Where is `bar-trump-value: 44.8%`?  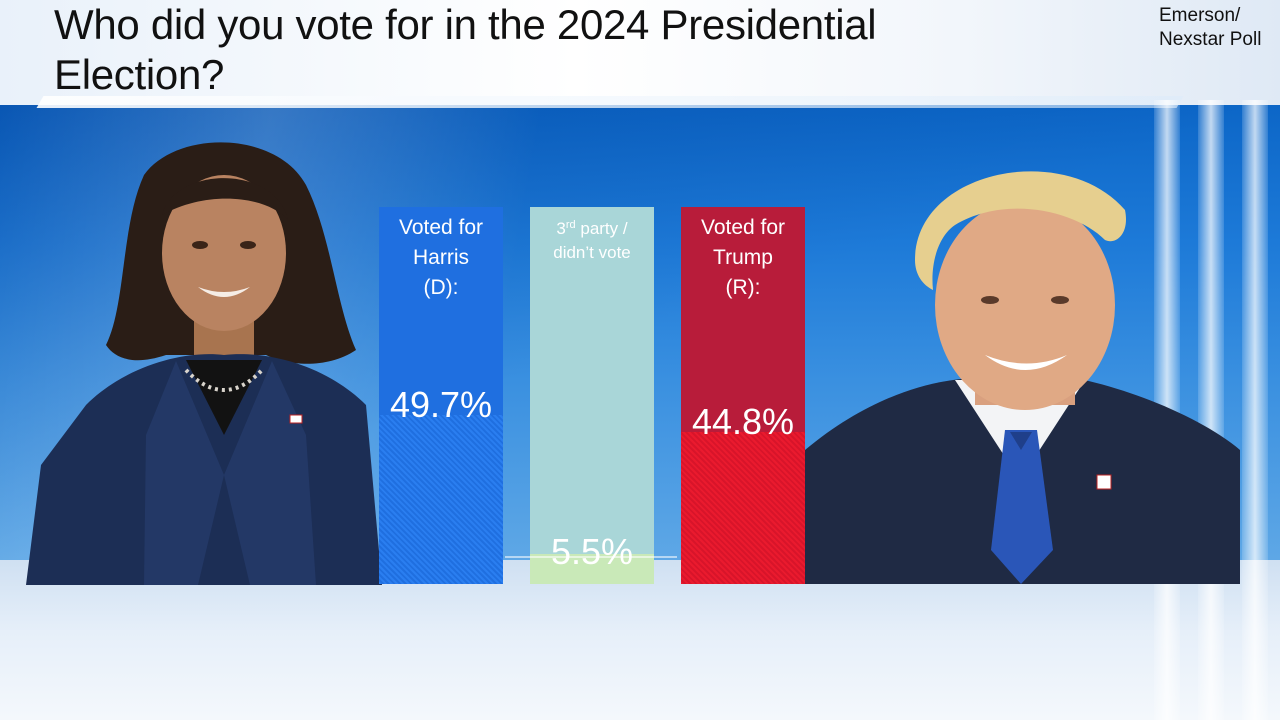
bar-trump-value: 44.8% is located at coordinates (743, 421).